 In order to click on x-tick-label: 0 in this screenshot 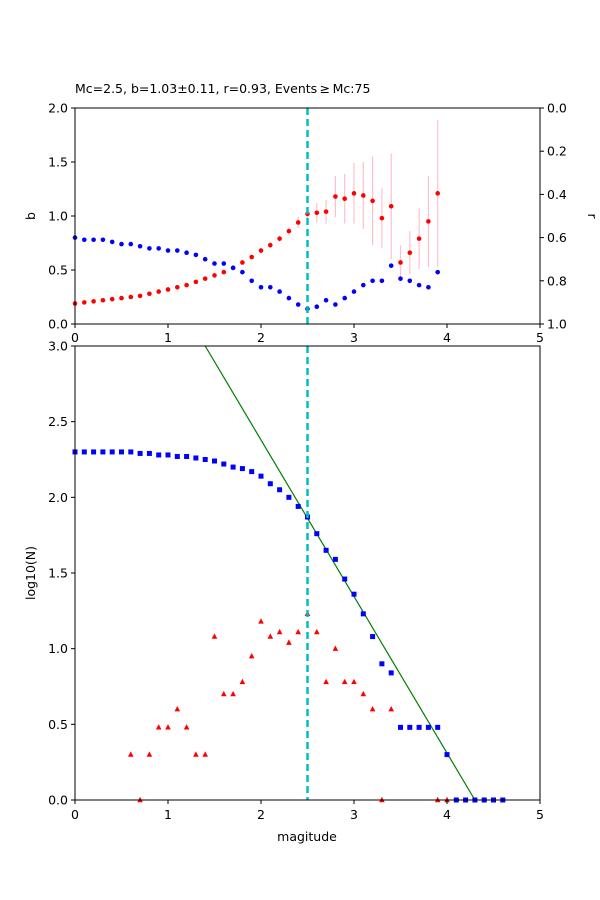, I will do `click(75, 814)`.